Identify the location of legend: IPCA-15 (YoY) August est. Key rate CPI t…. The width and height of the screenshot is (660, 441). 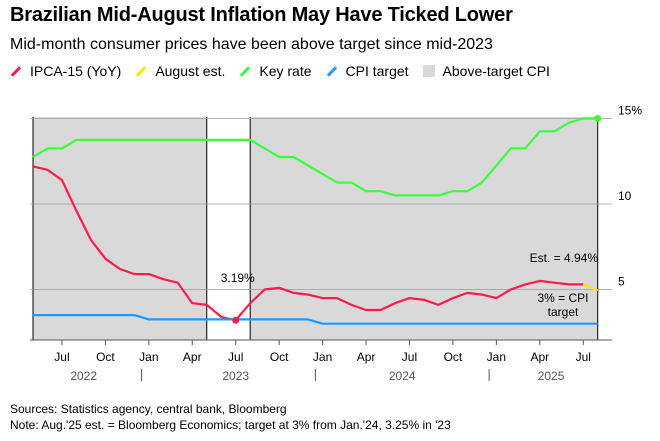
(287, 71).